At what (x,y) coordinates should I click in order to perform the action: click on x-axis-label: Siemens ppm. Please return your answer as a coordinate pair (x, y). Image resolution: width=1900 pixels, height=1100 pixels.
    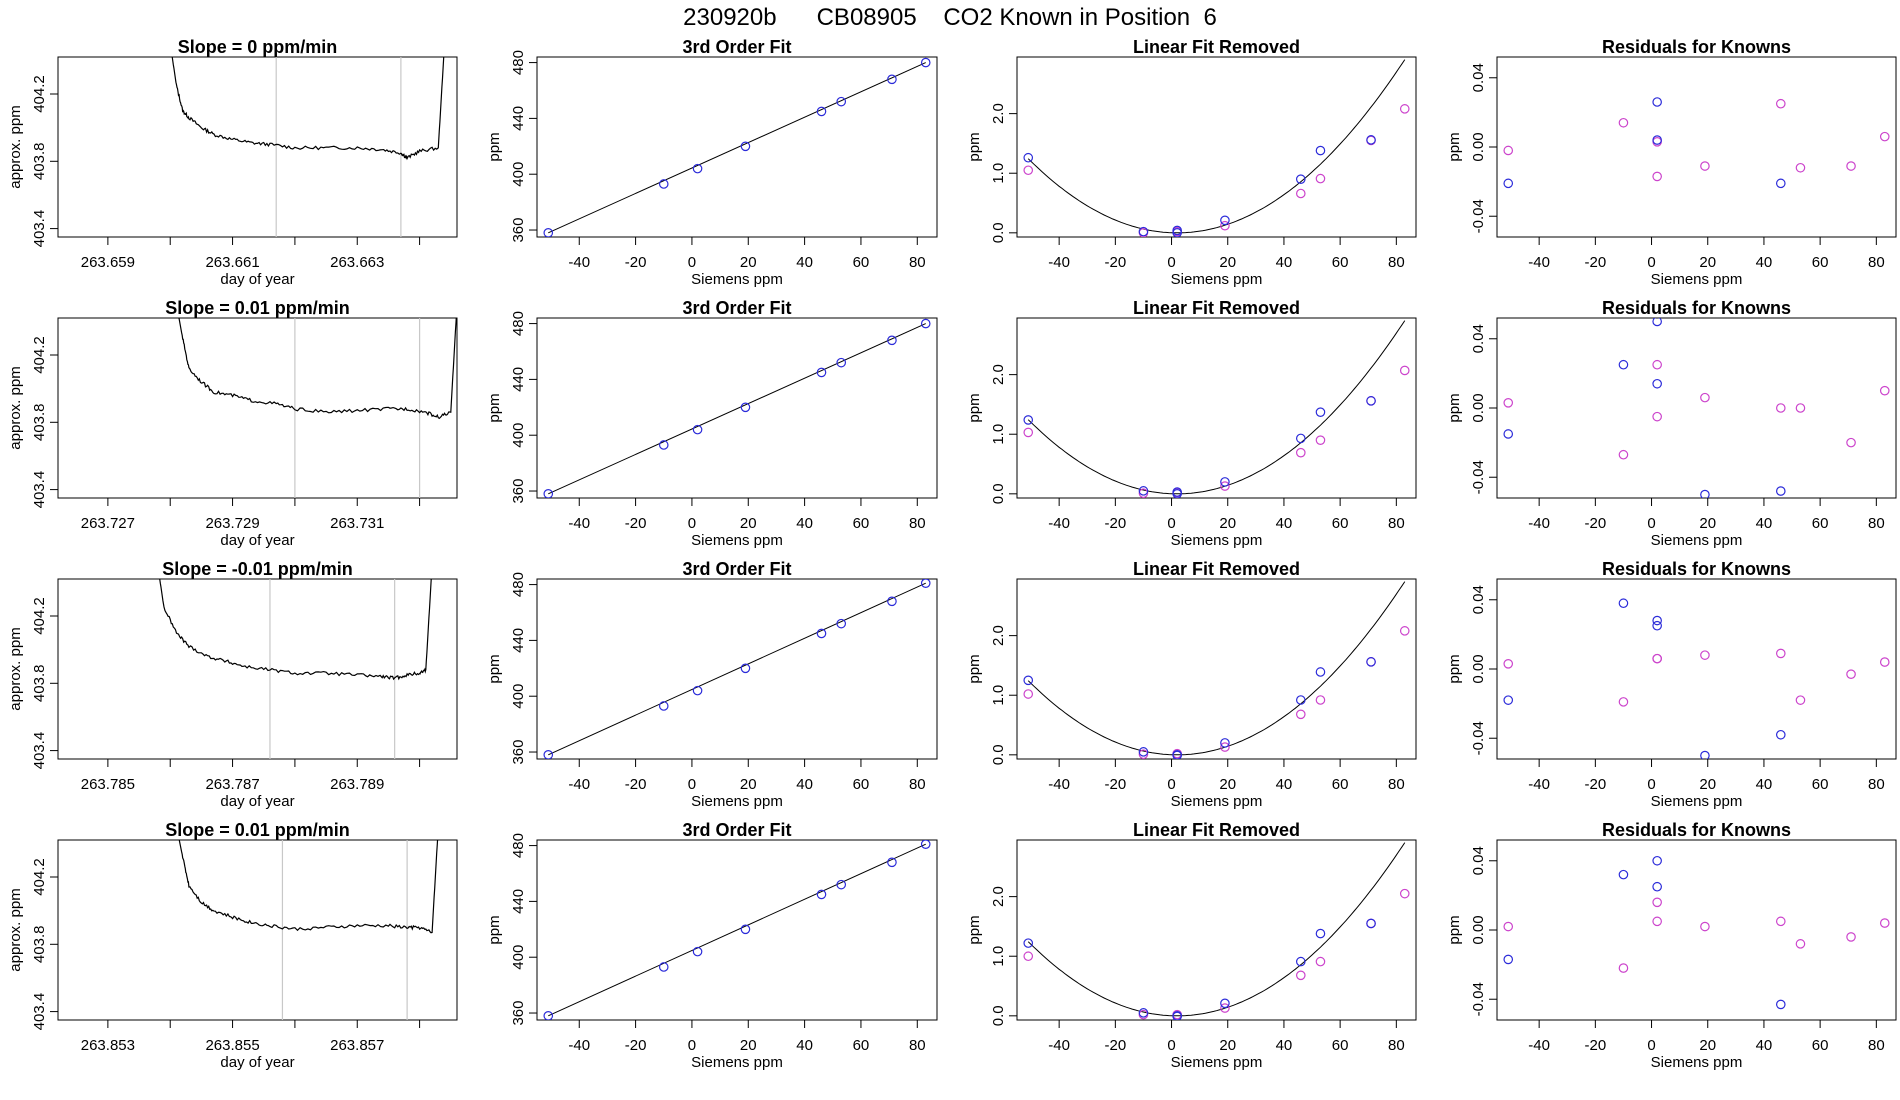
    Looking at the image, I should click on (1217, 801).